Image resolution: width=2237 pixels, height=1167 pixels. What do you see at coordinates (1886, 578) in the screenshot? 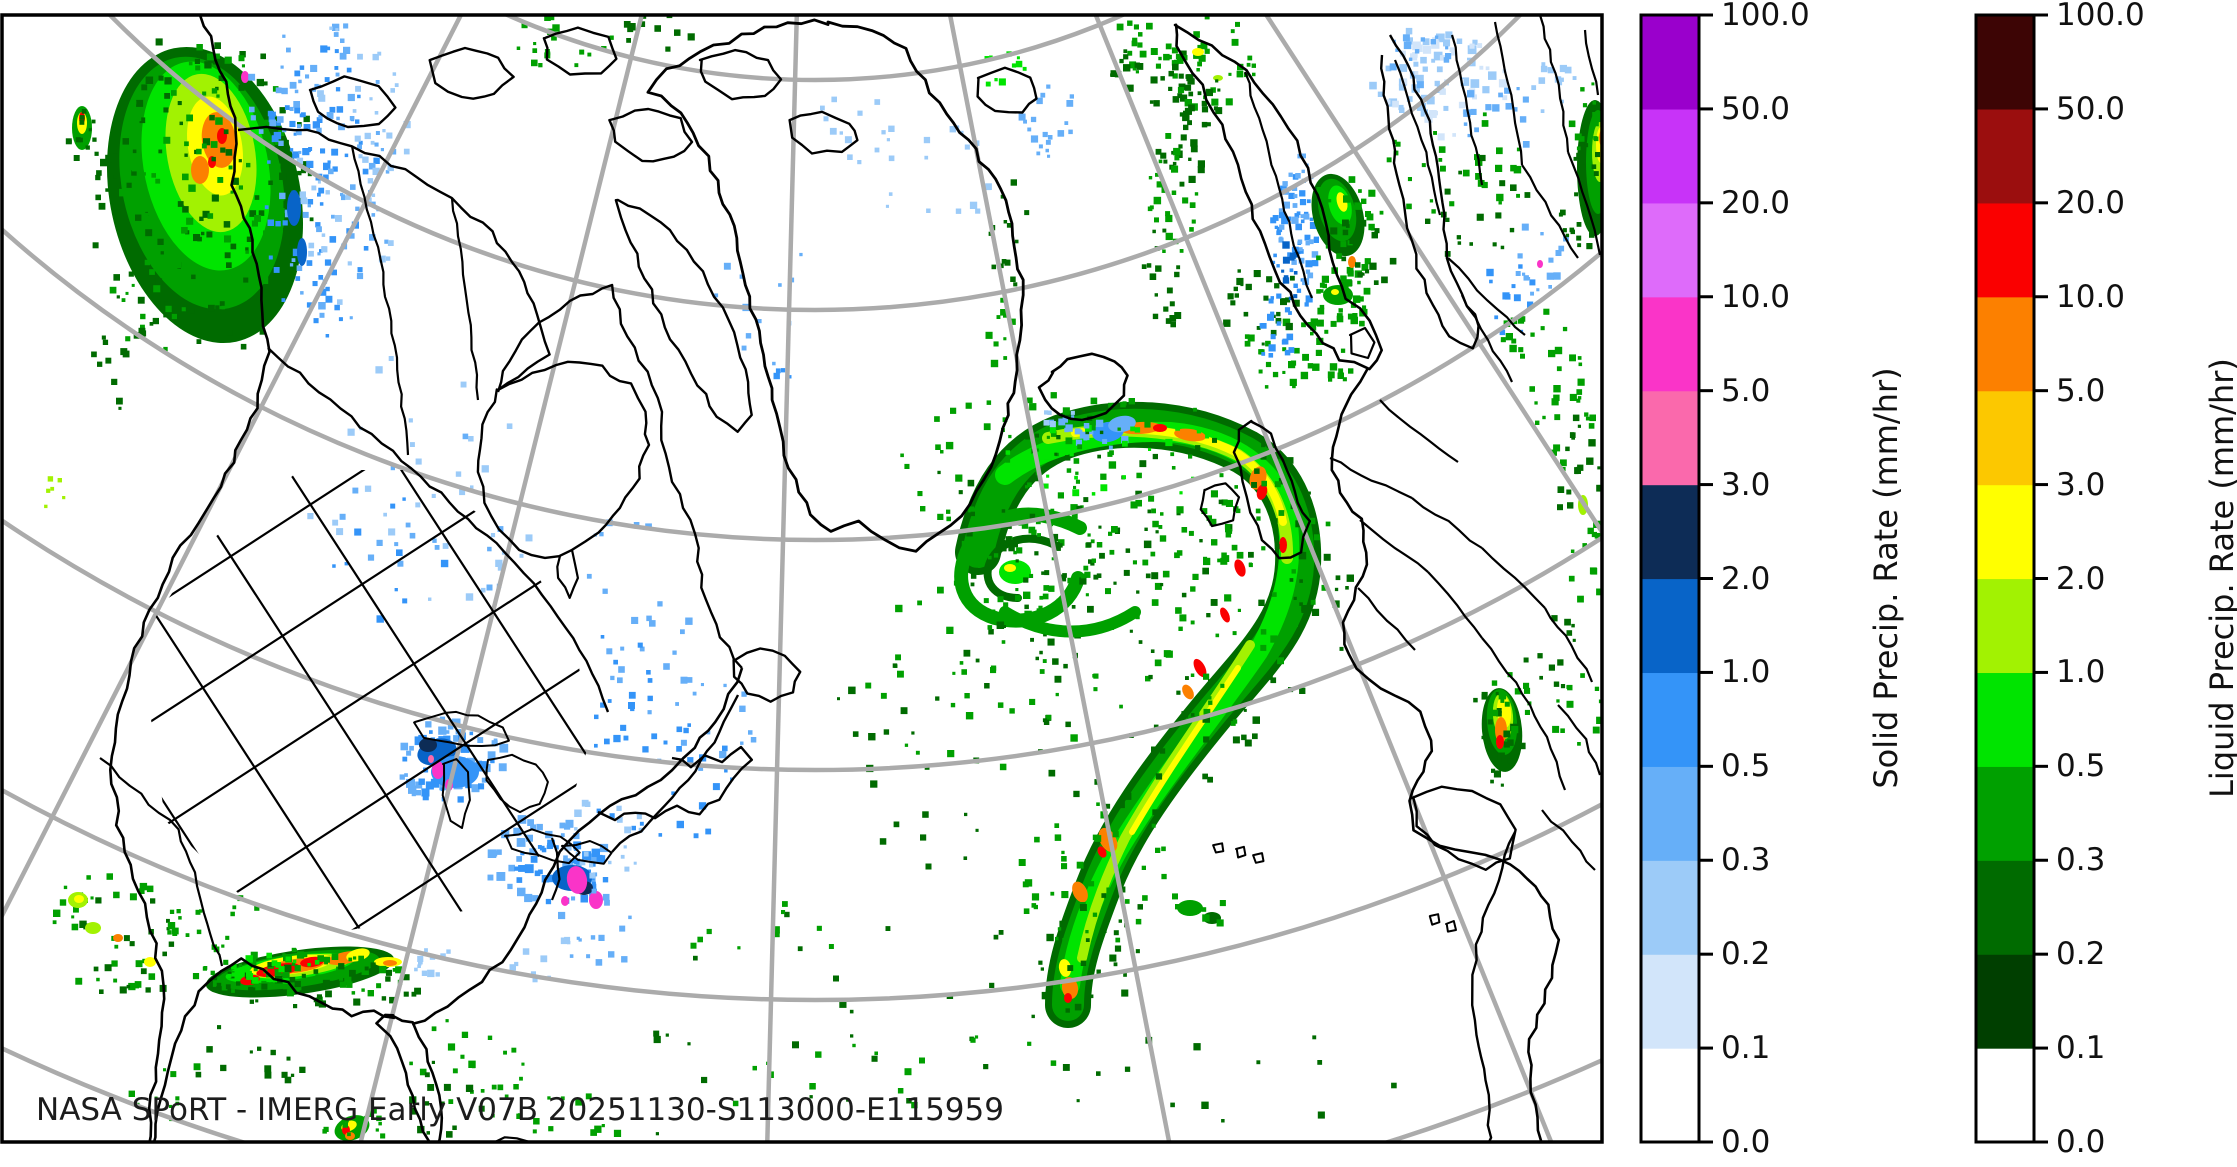
I see `solid-colorbar-title: Solid Precip. Rate (mm/hr)` at bounding box center [1886, 578].